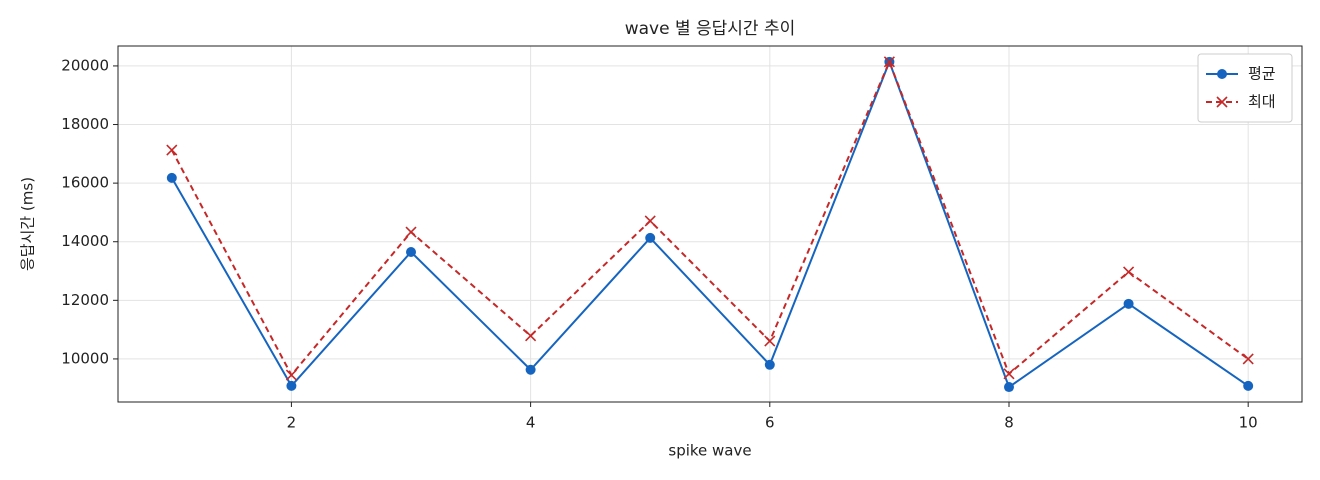 The width and height of the screenshot is (1320, 480). What do you see at coordinates (85, 65) in the screenshot?
I see `y-tick-label: 20000` at bounding box center [85, 65].